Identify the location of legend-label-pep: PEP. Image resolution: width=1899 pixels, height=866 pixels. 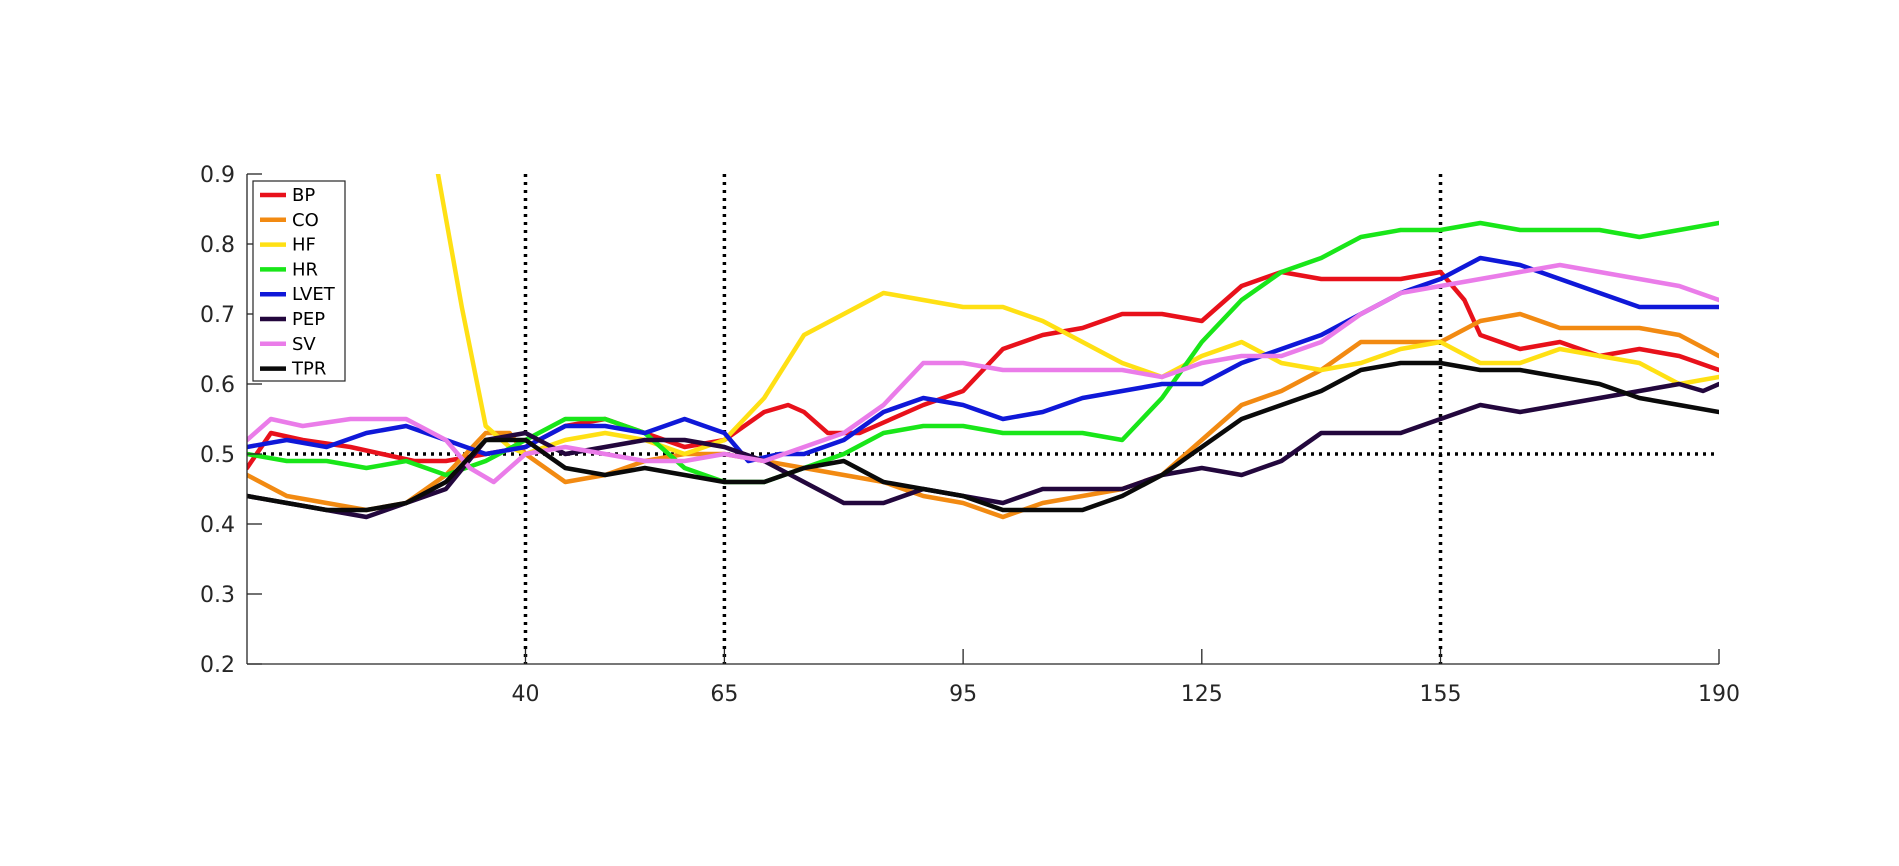
(308, 319).